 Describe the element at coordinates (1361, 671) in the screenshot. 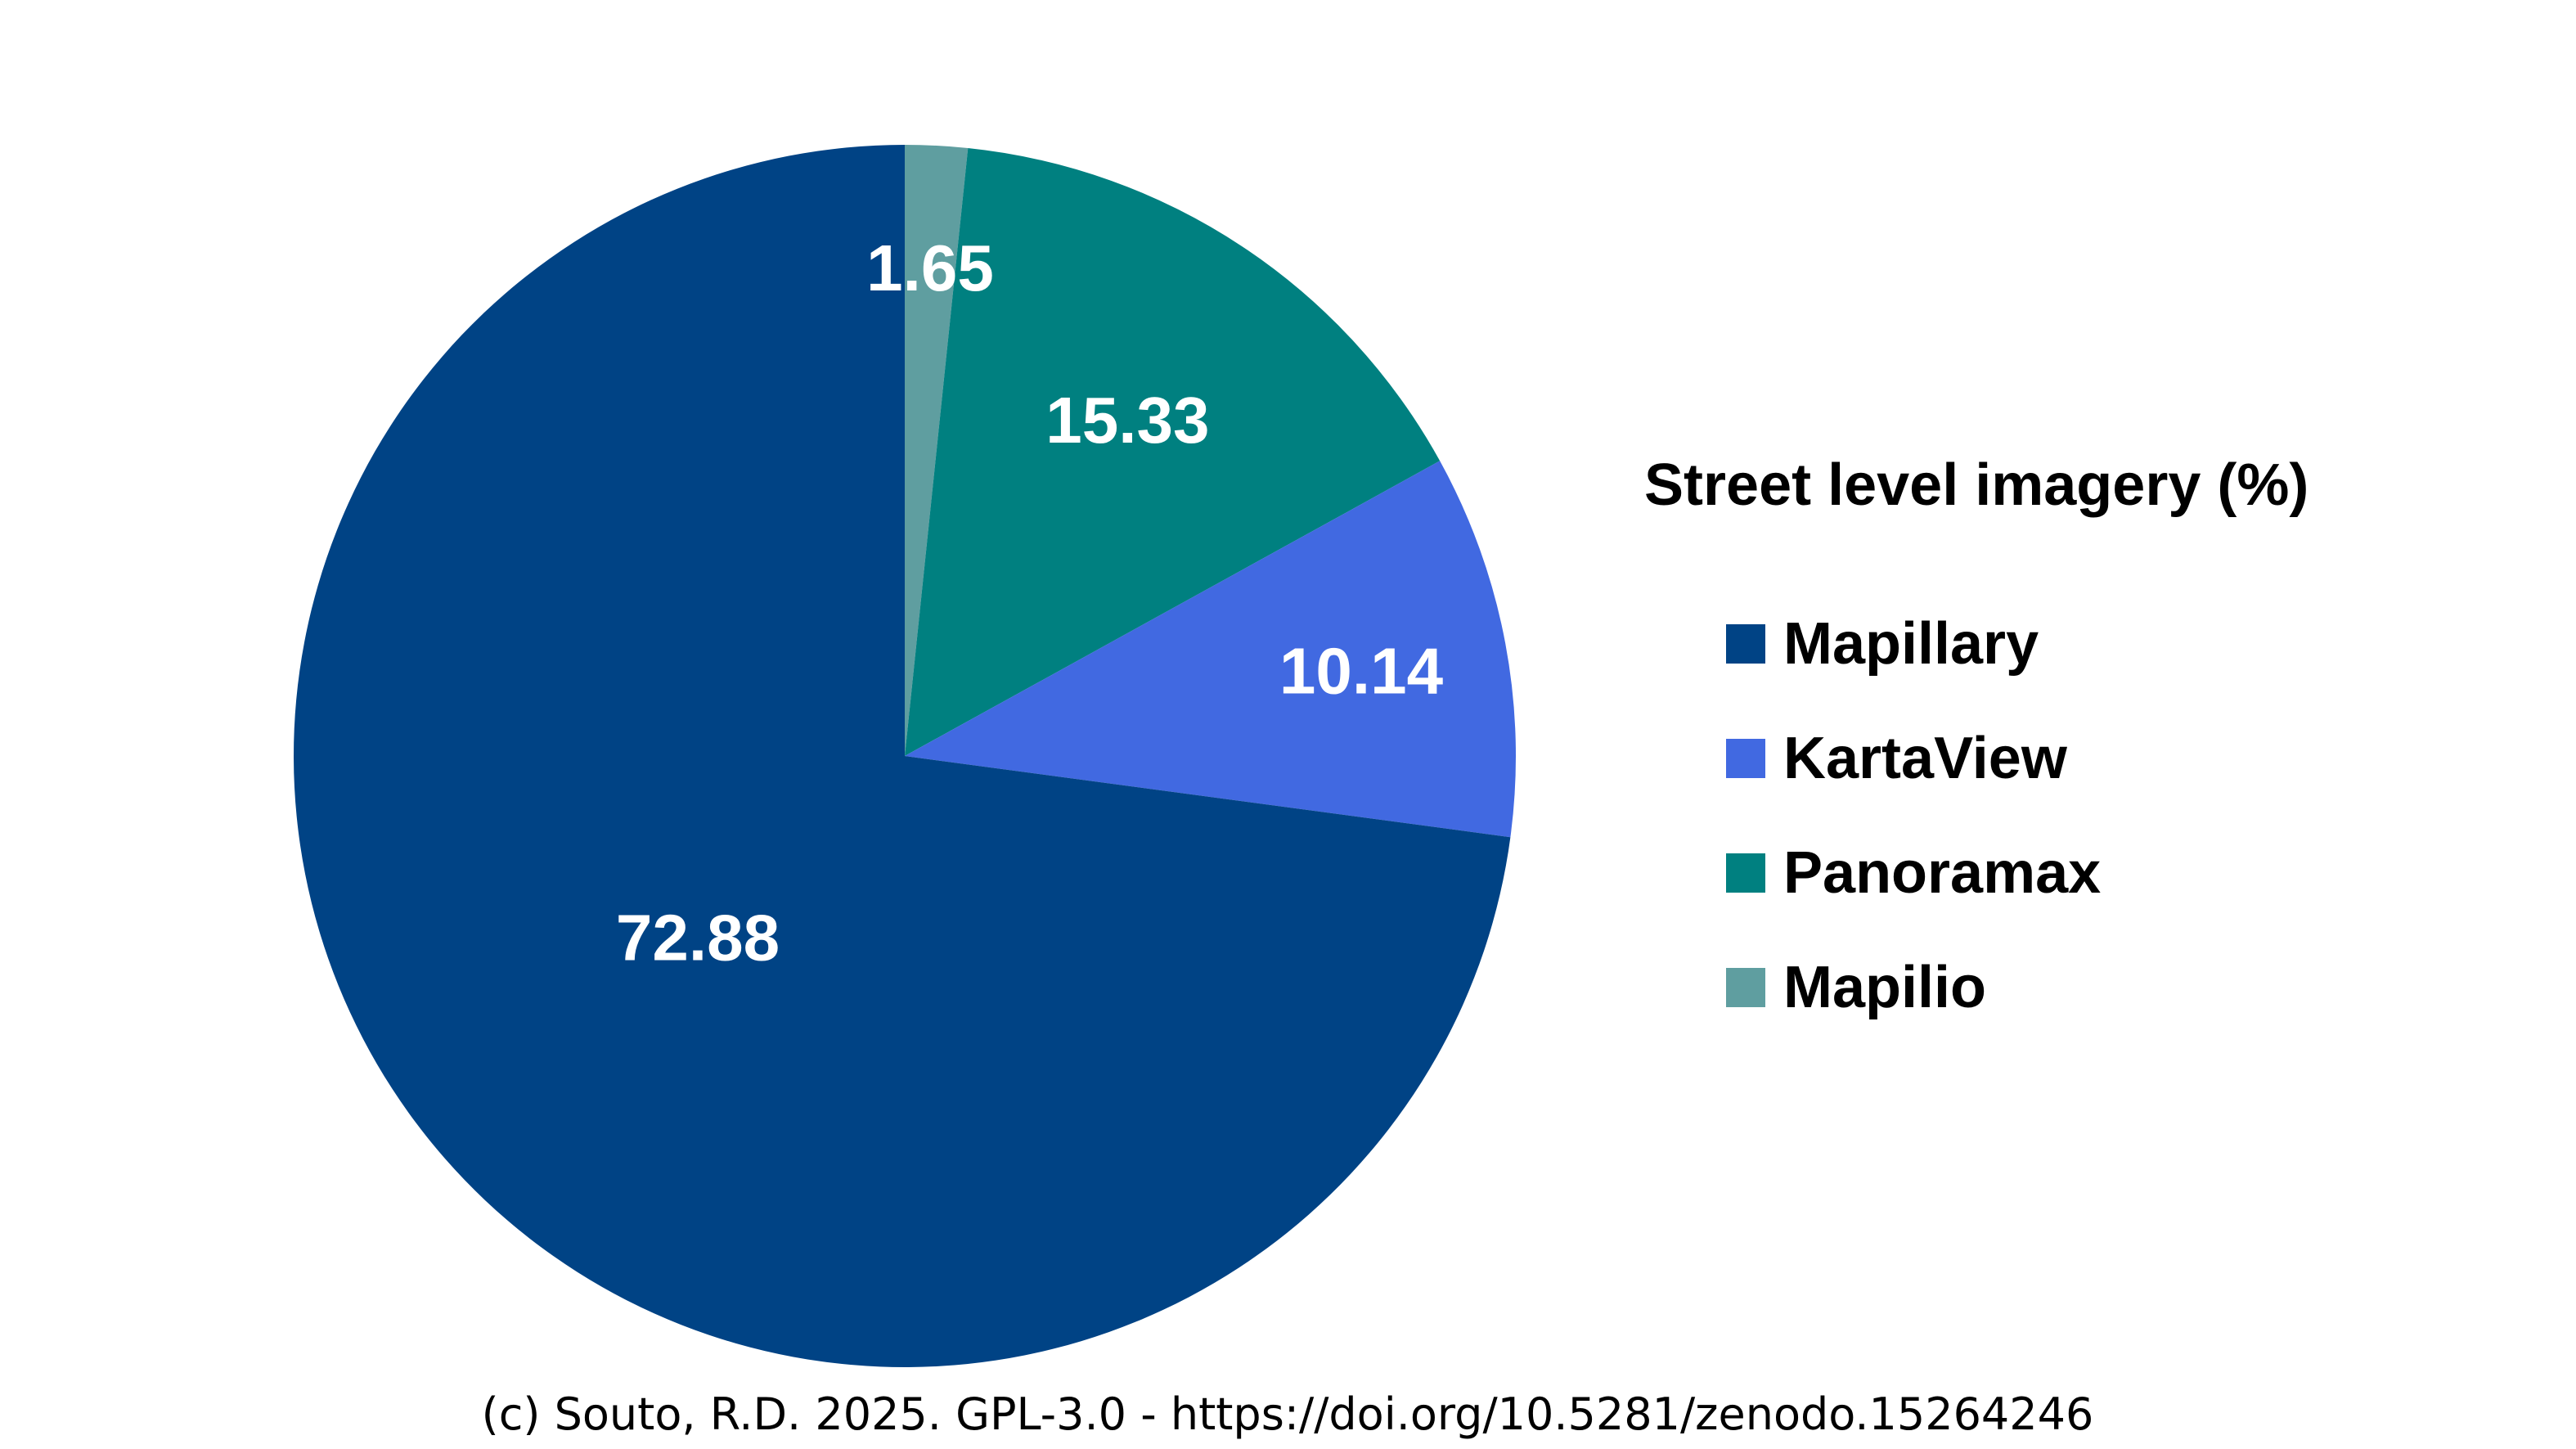

I see `slice-value-label-kartaview: 10.14` at that location.